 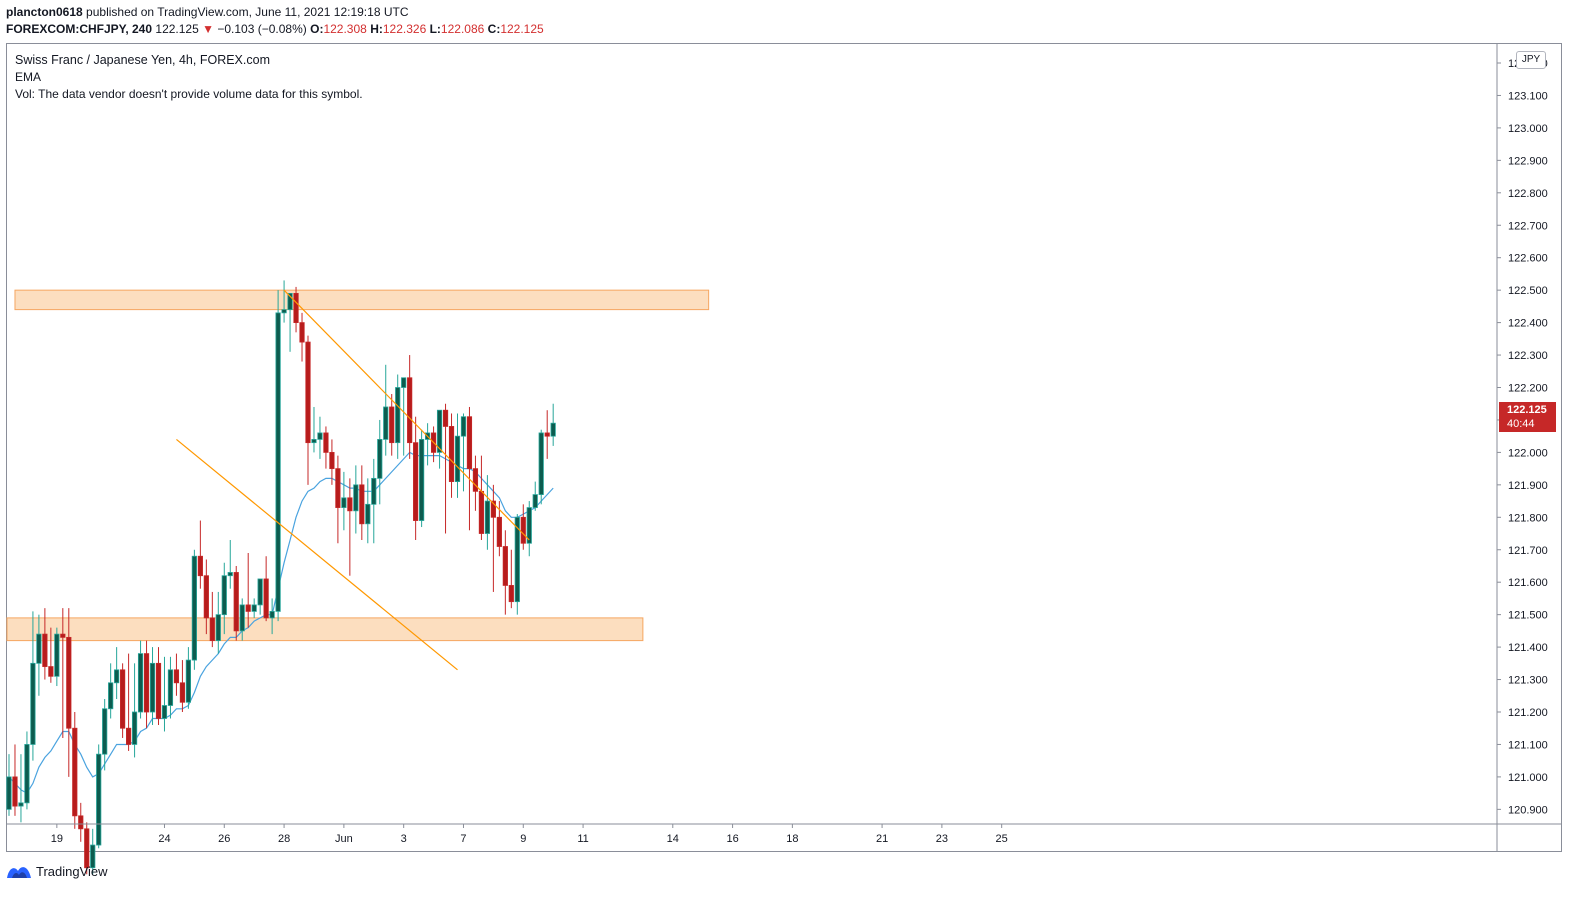 What do you see at coordinates (1527, 417) in the screenshot?
I see `current-price-label: 122.125 40:44` at bounding box center [1527, 417].